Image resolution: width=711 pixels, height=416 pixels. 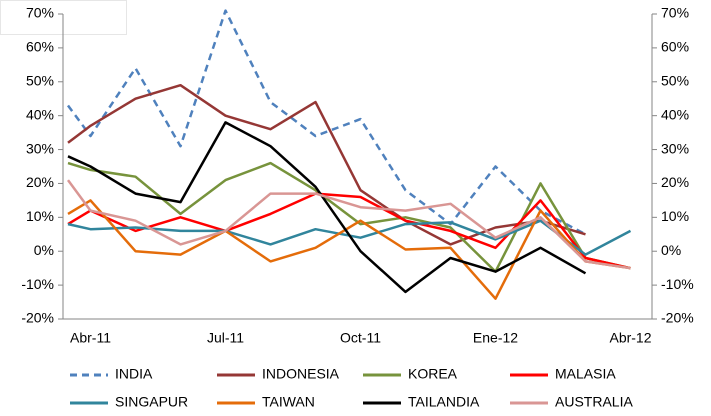 What do you see at coordinates (40, 47) in the screenshot?
I see `y-tick-label: 60%` at bounding box center [40, 47].